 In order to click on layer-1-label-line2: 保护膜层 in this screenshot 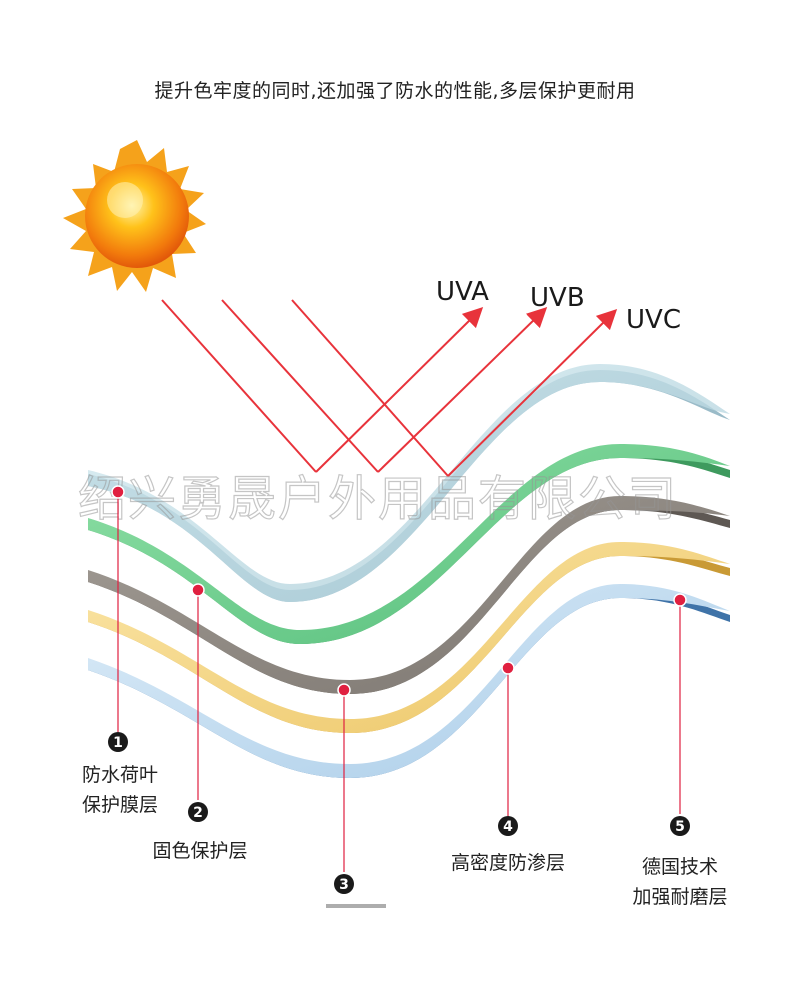, I will do `click(119, 805)`.